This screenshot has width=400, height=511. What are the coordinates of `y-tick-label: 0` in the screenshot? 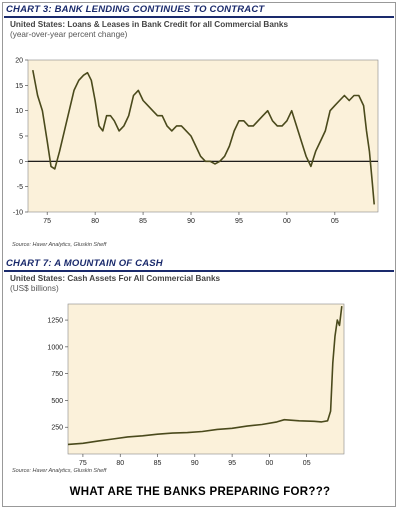 It's located at (21, 162).